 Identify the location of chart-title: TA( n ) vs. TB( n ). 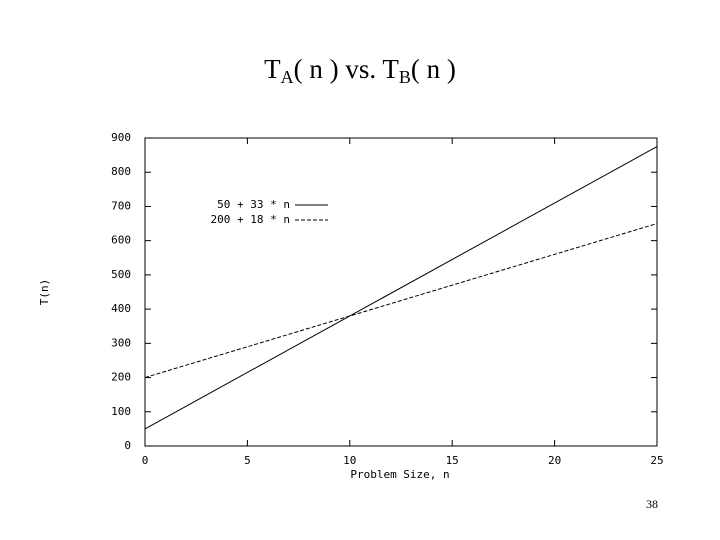
(360, 70).